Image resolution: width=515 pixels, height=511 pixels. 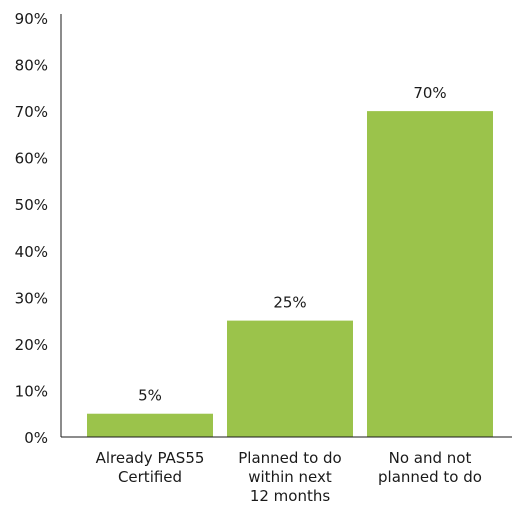 What do you see at coordinates (31, 345) in the screenshot?
I see `y-tick-label: 20%` at bounding box center [31, 345].